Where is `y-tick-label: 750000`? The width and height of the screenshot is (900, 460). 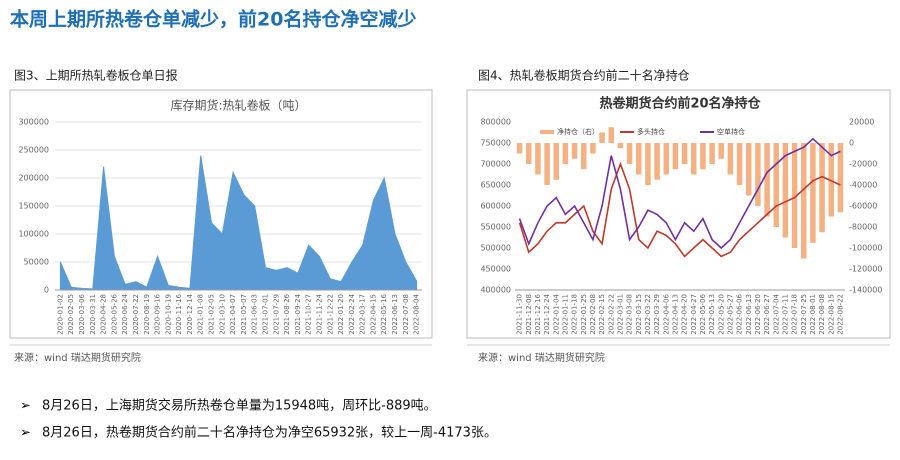
y-tick-label: 750000 is located at coordinates (495, 143).